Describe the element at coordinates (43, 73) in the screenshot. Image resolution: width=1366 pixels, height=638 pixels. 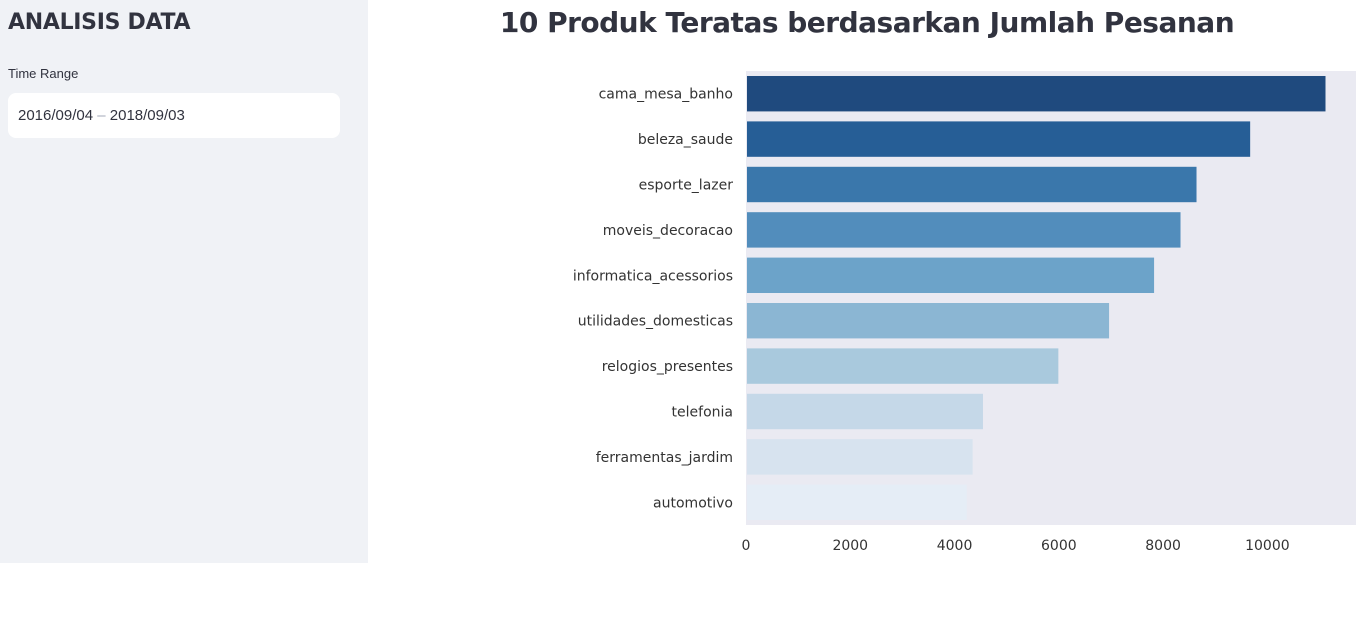
I see `time-range-label: Time Range` at that location.